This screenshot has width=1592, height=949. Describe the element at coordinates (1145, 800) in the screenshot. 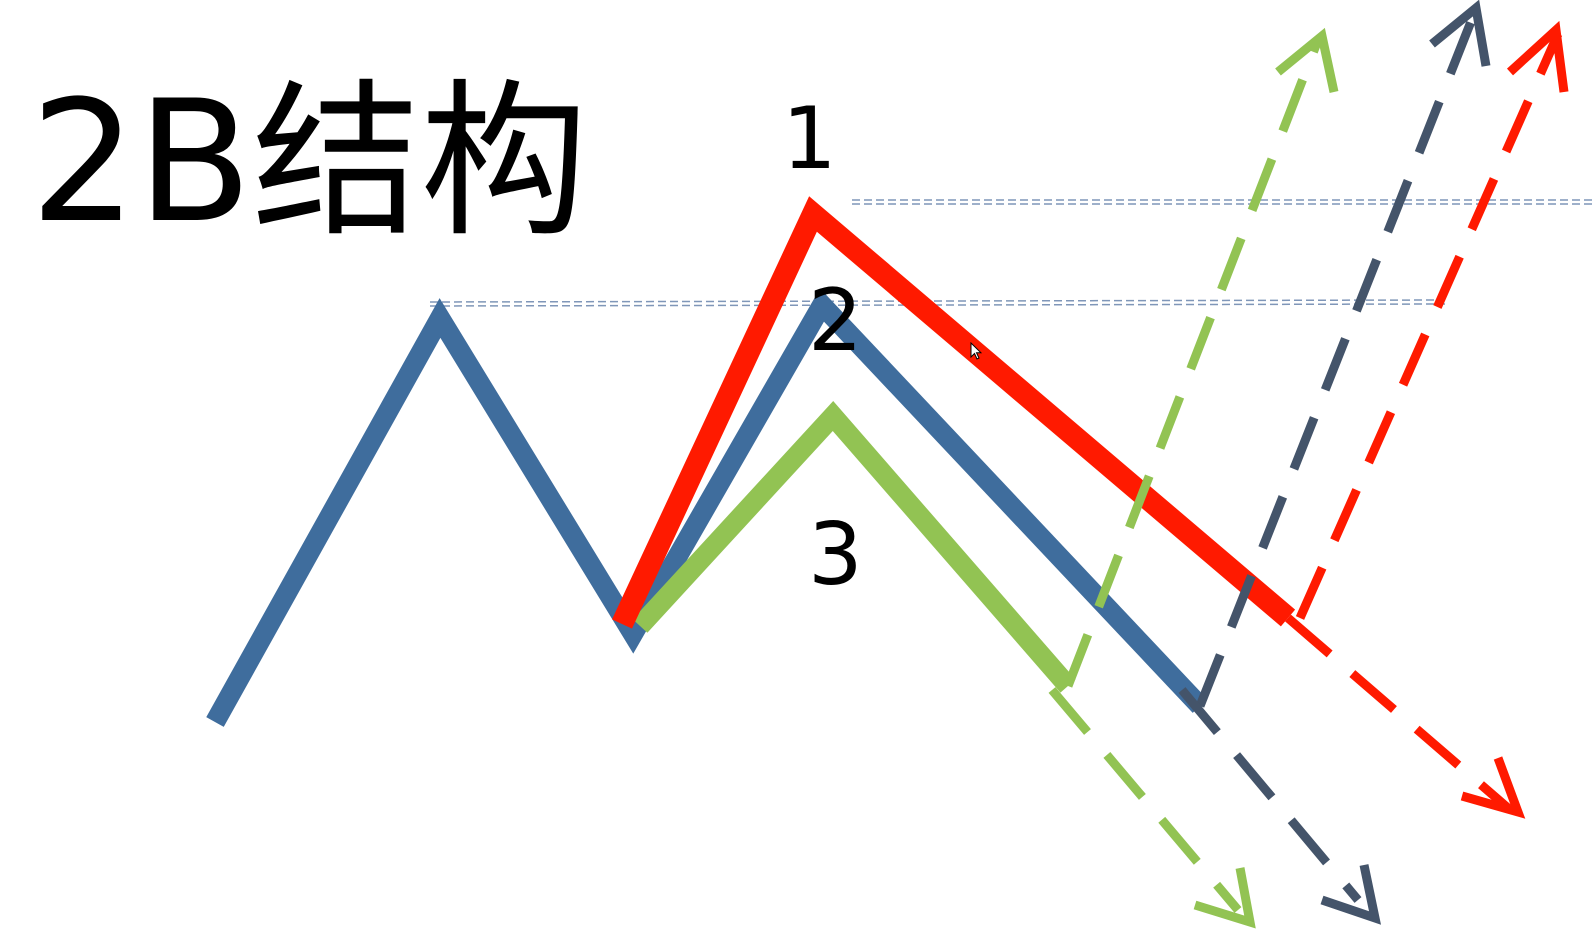

I see `green-dash-down` at that location.